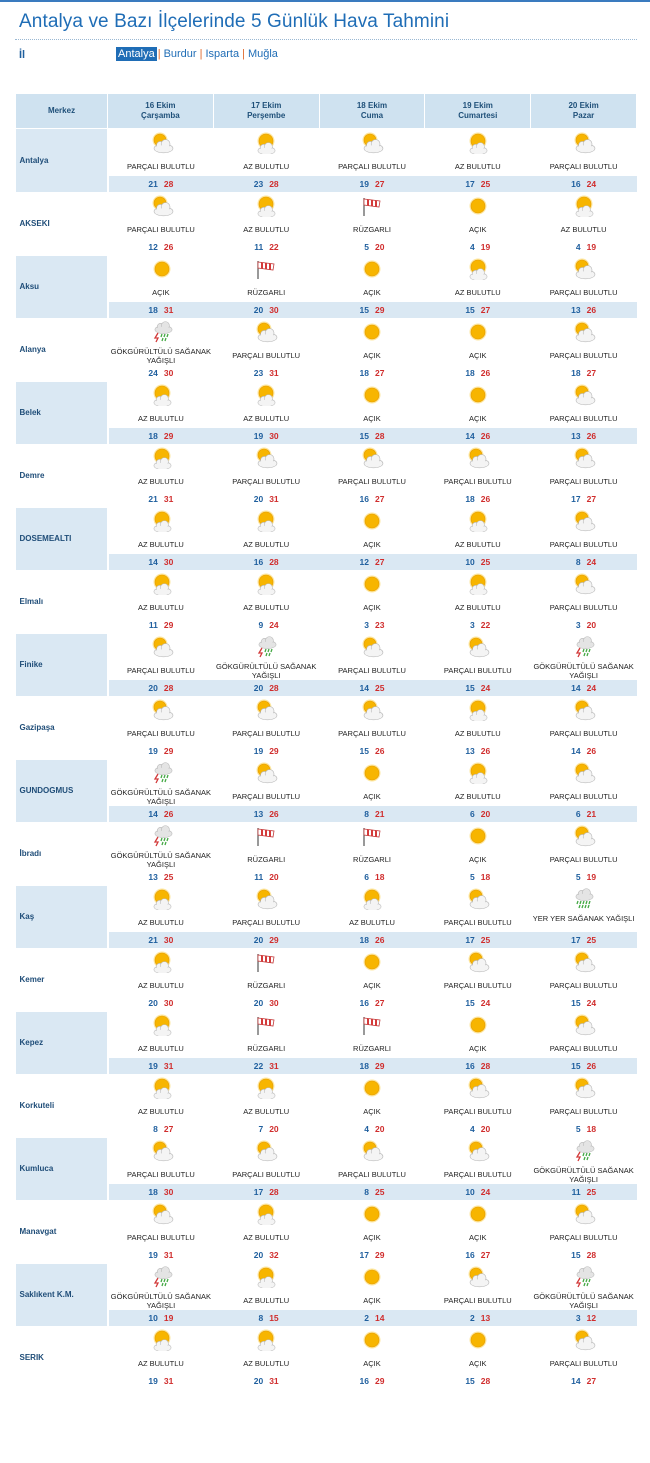  I want to click on min-temperature: 12, so click(153, 247).